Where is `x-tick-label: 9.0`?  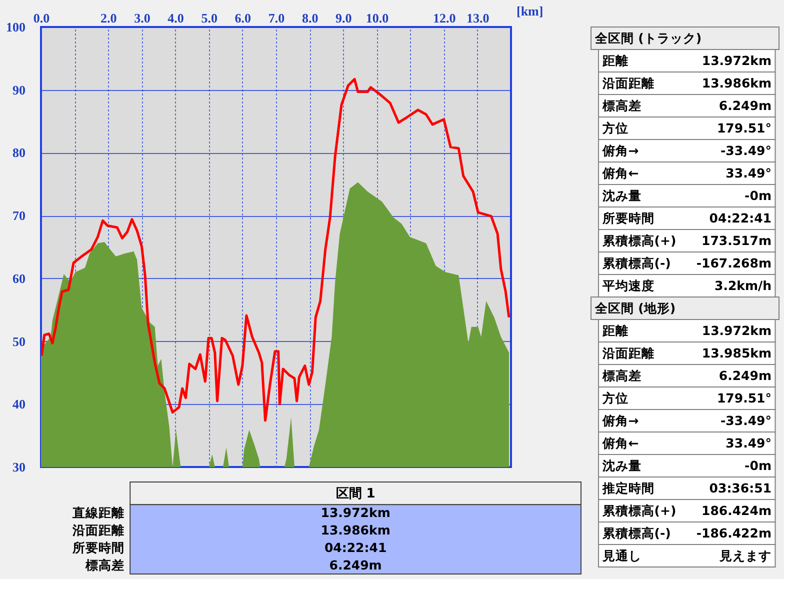 x-tick-label: 9.0 is located at coordinates (344, 18).